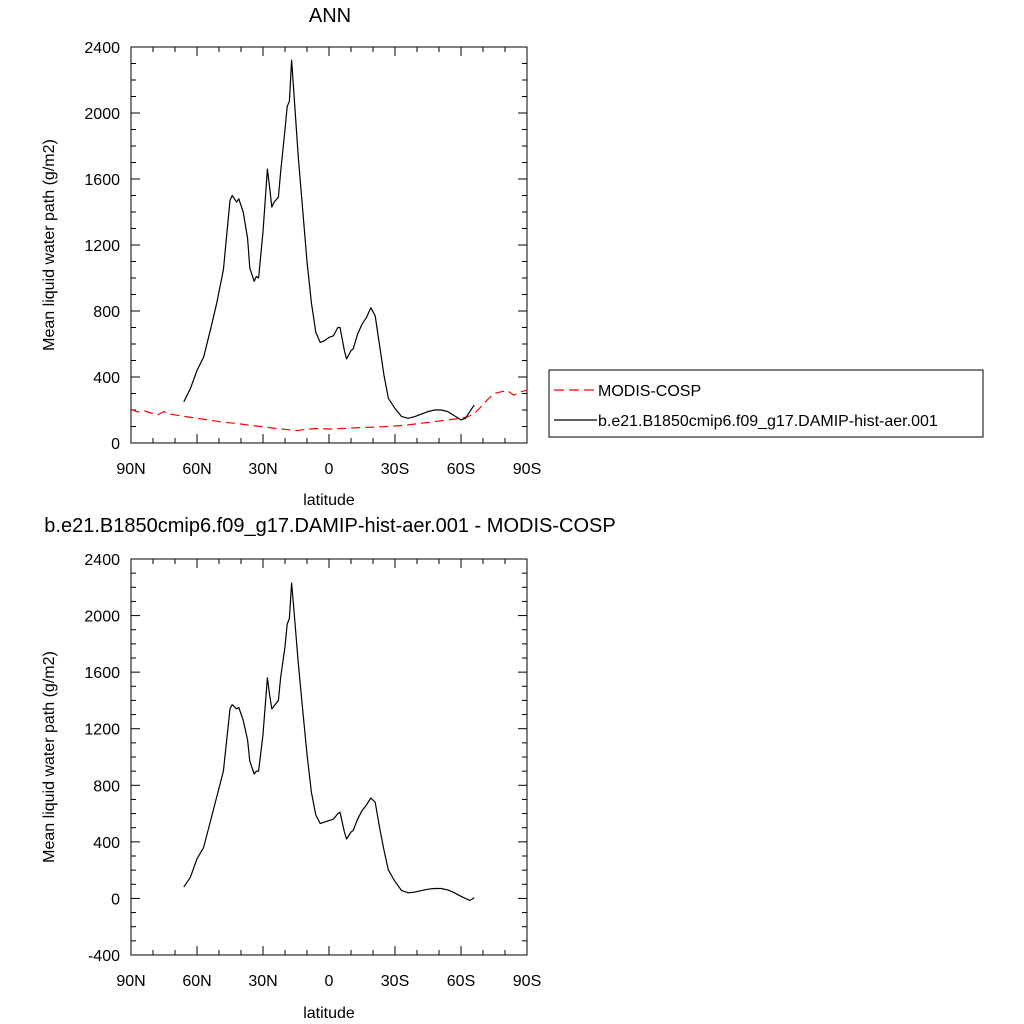 The width and height of the screenshot is (1024, 1024). I want to click on top-y-tick-label: 1200, so click(102, 246).